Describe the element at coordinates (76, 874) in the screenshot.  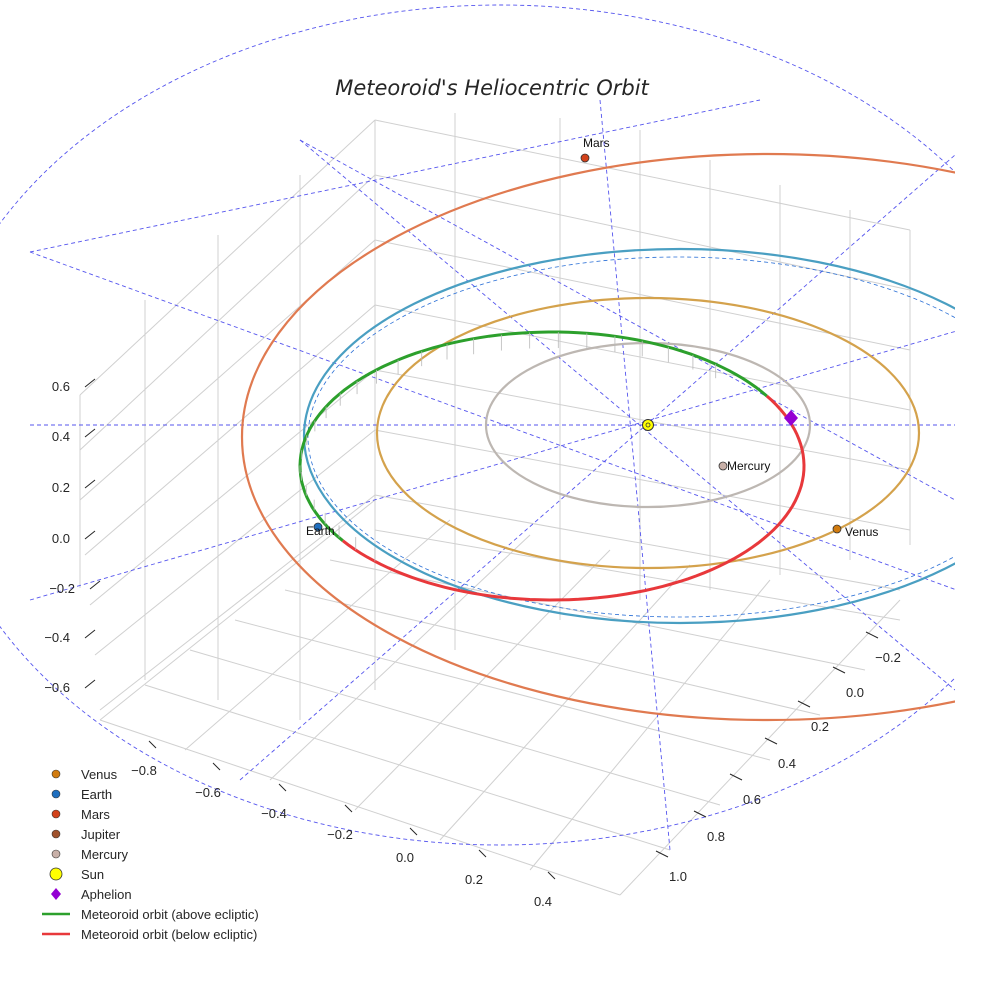
I see `legend-item: Sun` at that location.